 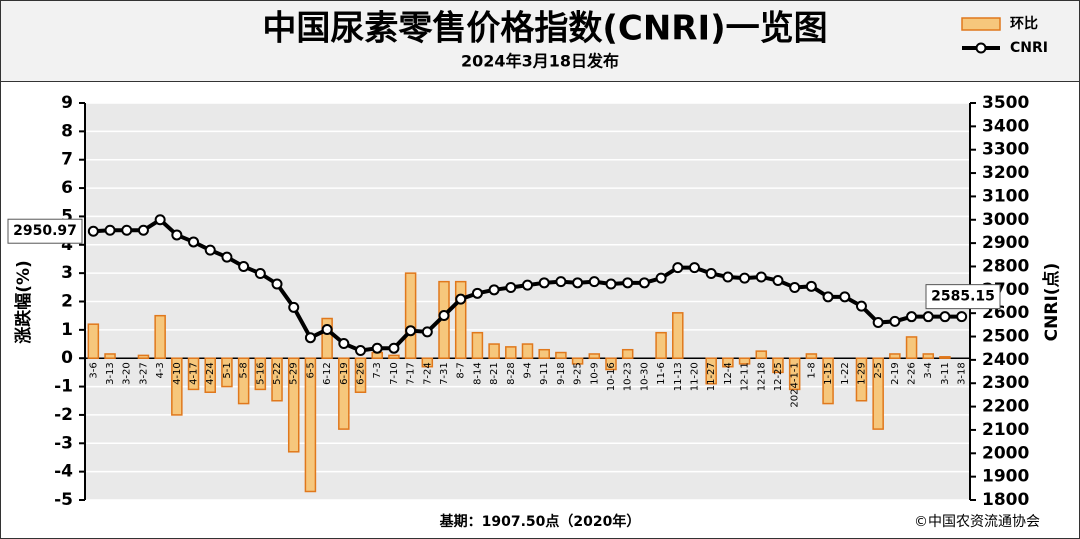 What do you see at coordinates (244, 370) in the screenshot?
I see `x-tick-label: 5-8` at bounding box center [244, 370].